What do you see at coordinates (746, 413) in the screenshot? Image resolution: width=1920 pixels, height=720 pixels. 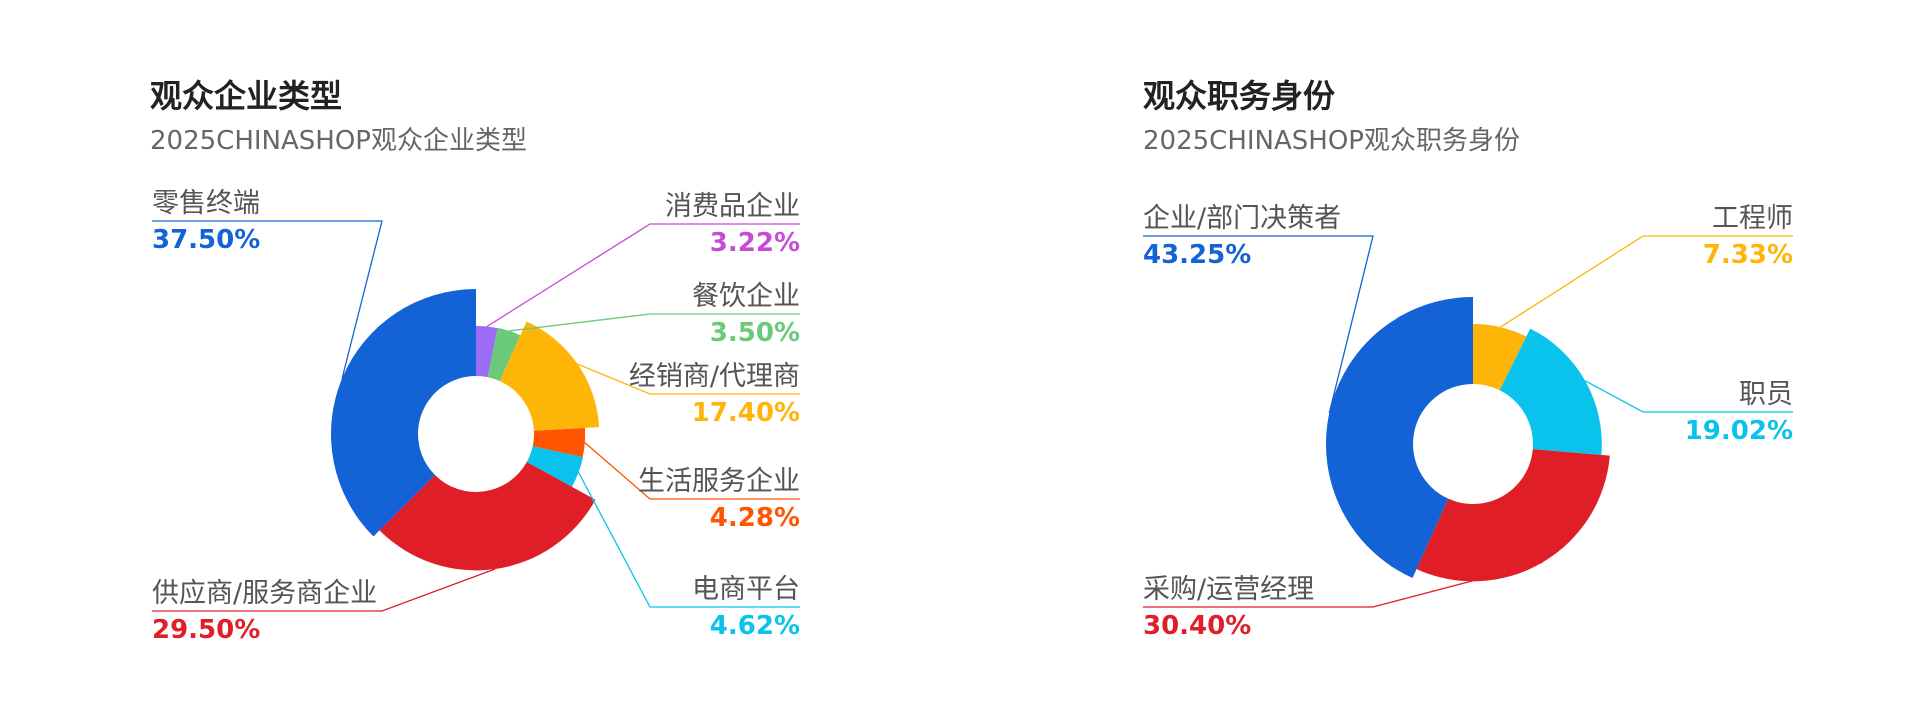 I see `slice-value-label: 17.40%` at bounding box center [746, 413].